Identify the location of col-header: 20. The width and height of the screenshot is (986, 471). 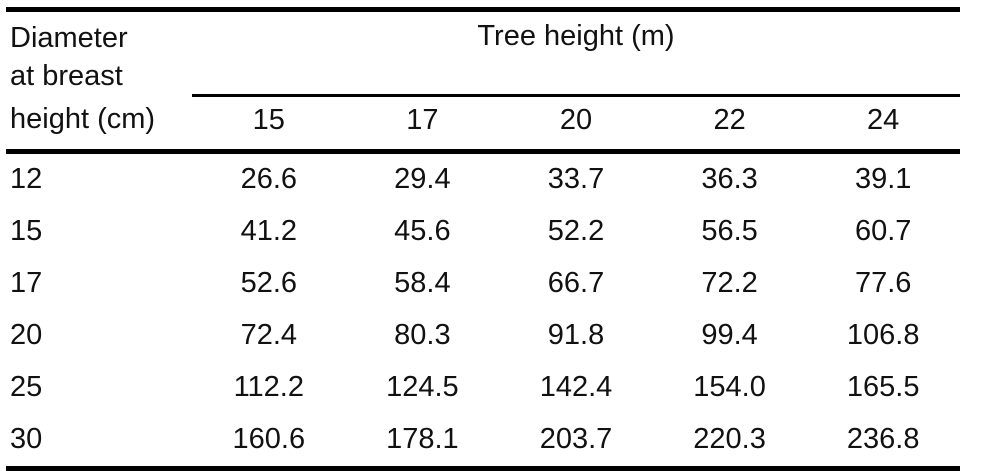
(576, 124).